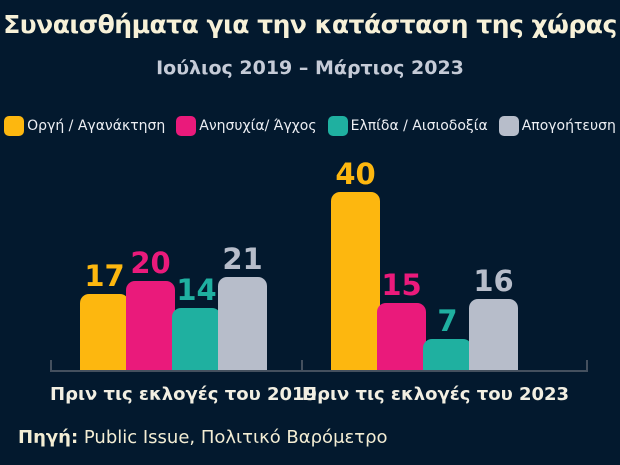 This screenshot has width=620, height=465. What do you see at coordinates (48, 437) in the screenshot?
I see `source-prefix: Πηγή:` at bounding box center [48, 437].